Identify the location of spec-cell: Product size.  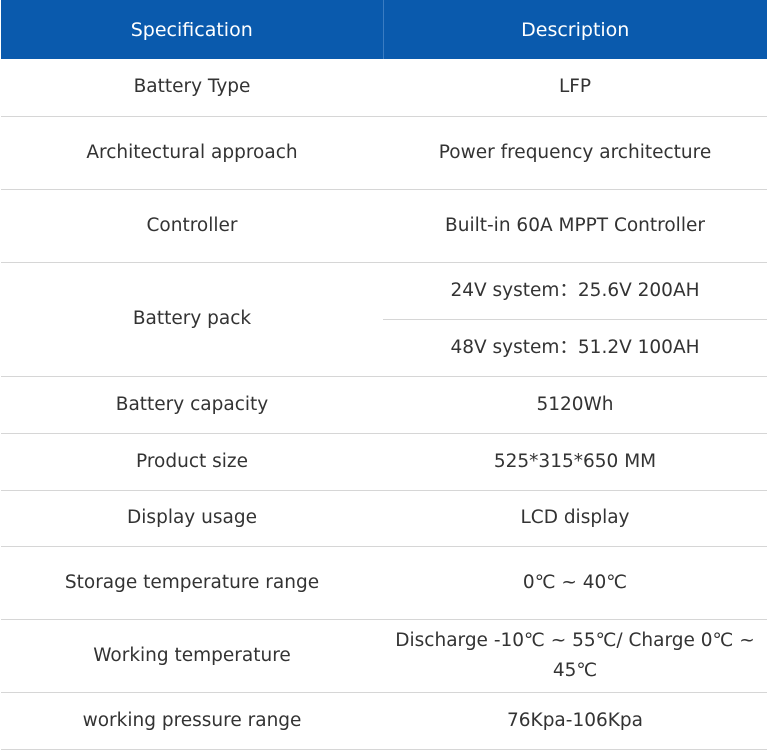
(192, 462).